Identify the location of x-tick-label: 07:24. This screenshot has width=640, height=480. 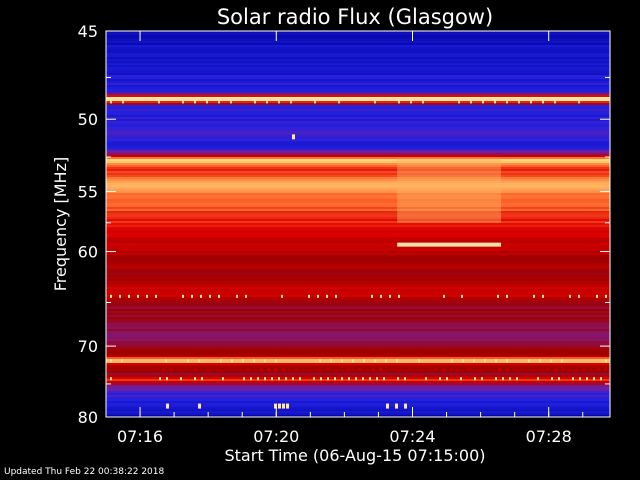
(412, 436).